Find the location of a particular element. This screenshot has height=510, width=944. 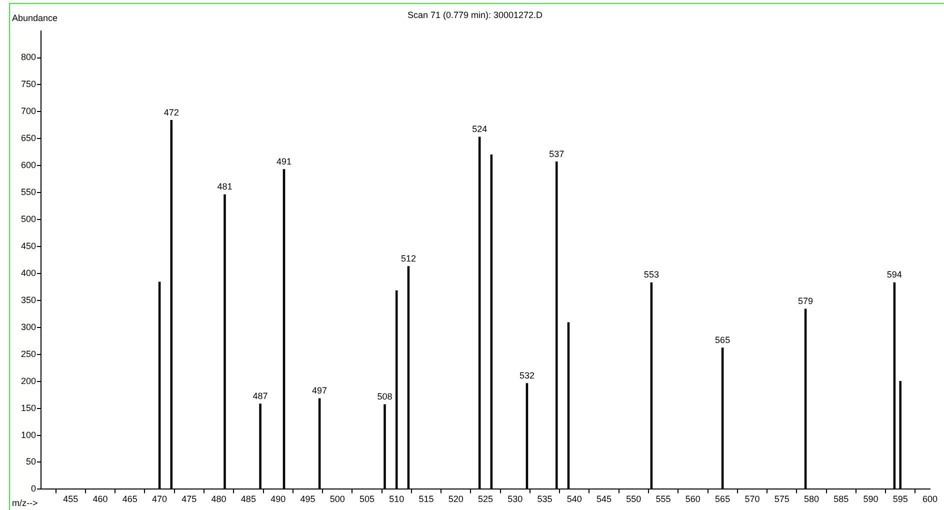

x-tick-label: 545 is located at coordinates (604, 499).